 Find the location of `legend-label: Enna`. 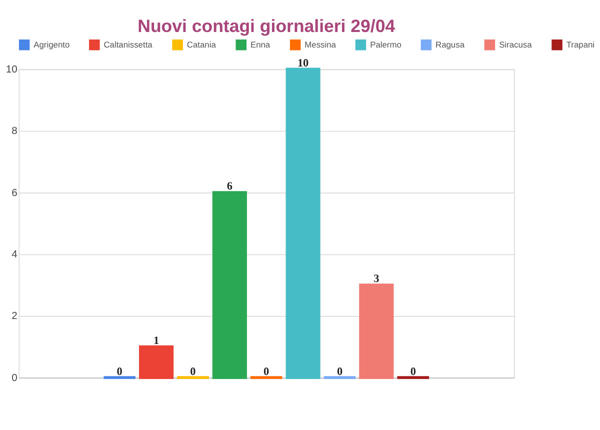

legend-label: Enna is located at coordinates (260, 45).